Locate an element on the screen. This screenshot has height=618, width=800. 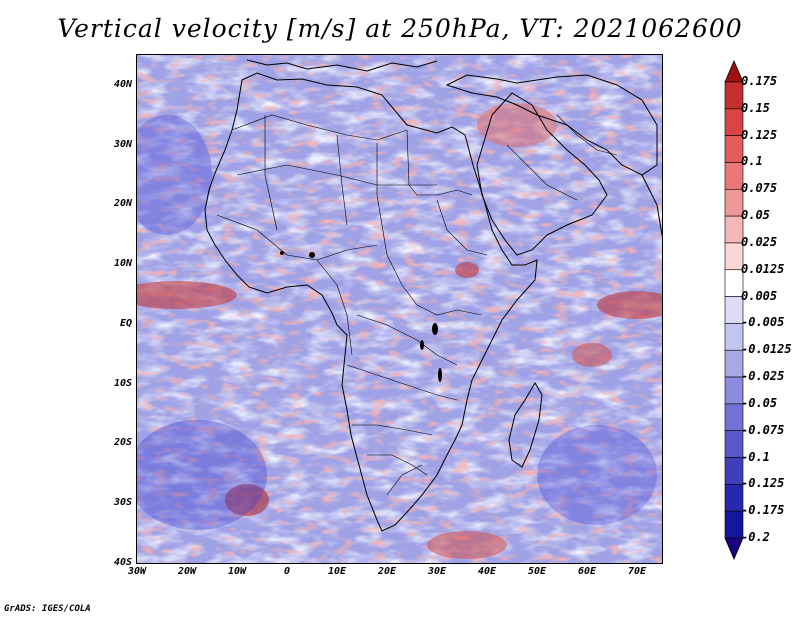
lat-label-30n: 30N is located at coordinates (122, 144).